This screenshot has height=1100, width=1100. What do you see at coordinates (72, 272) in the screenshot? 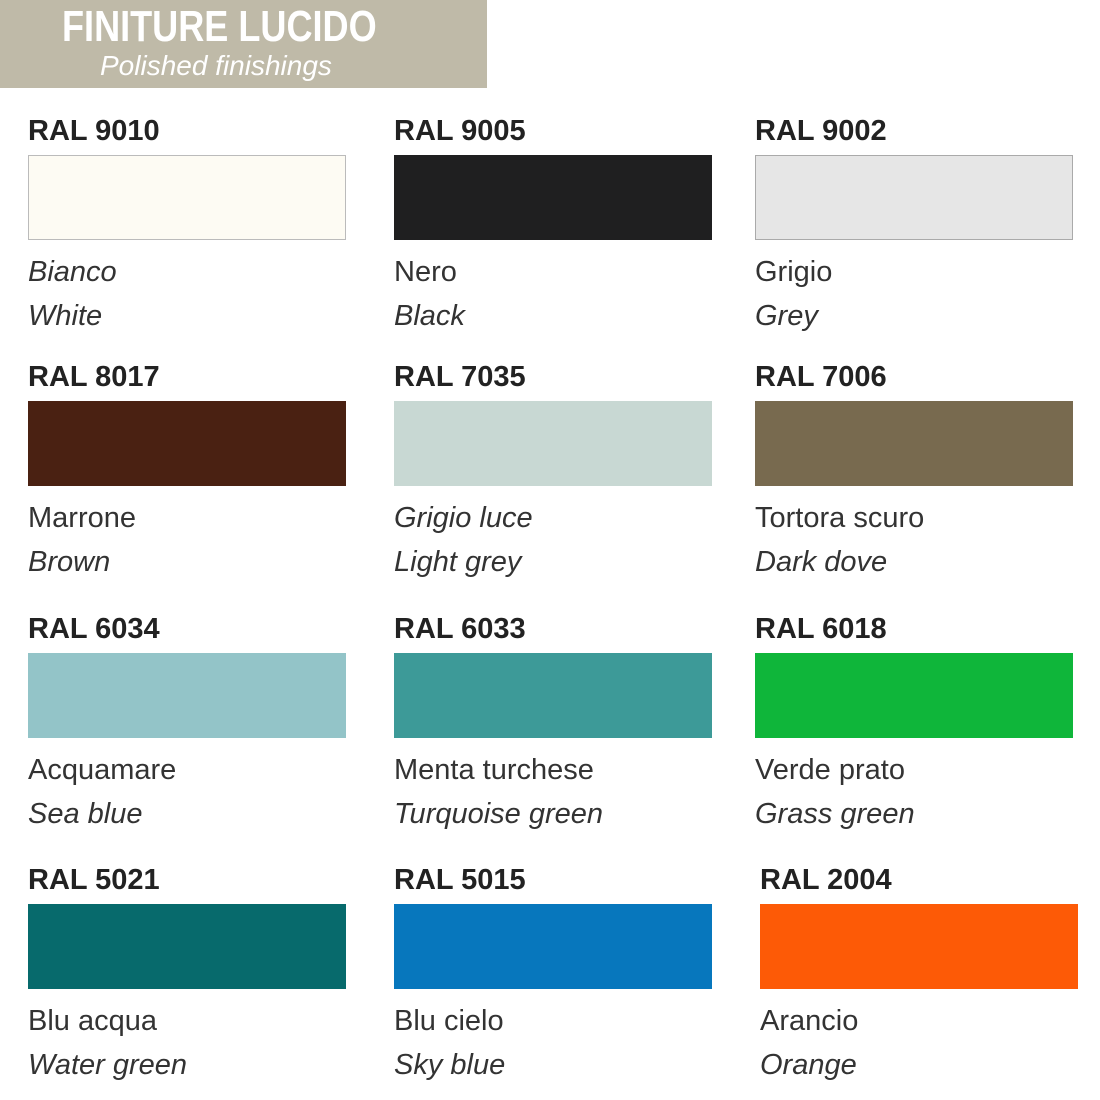
I see `italian-name: Bianco` at bounding box center [72, 272].